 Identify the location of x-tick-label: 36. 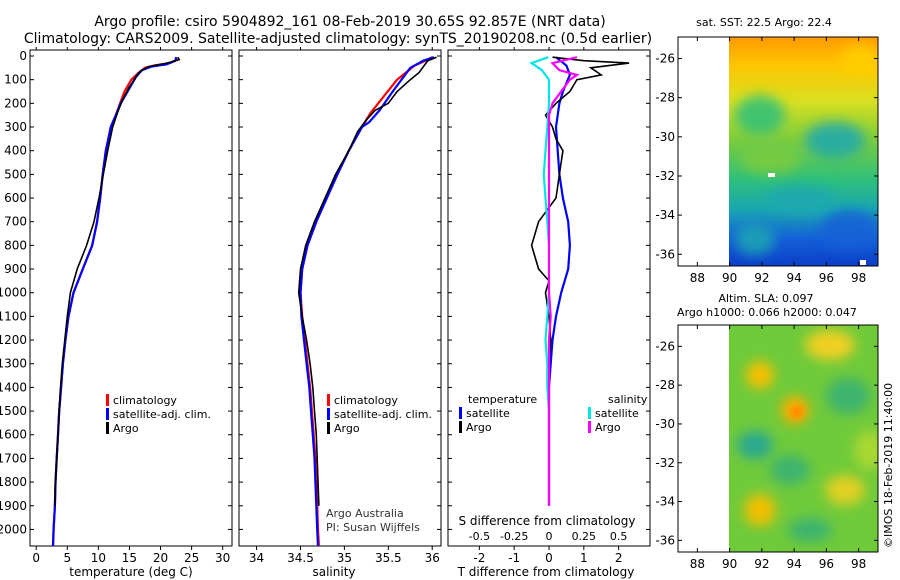
(432, 558).